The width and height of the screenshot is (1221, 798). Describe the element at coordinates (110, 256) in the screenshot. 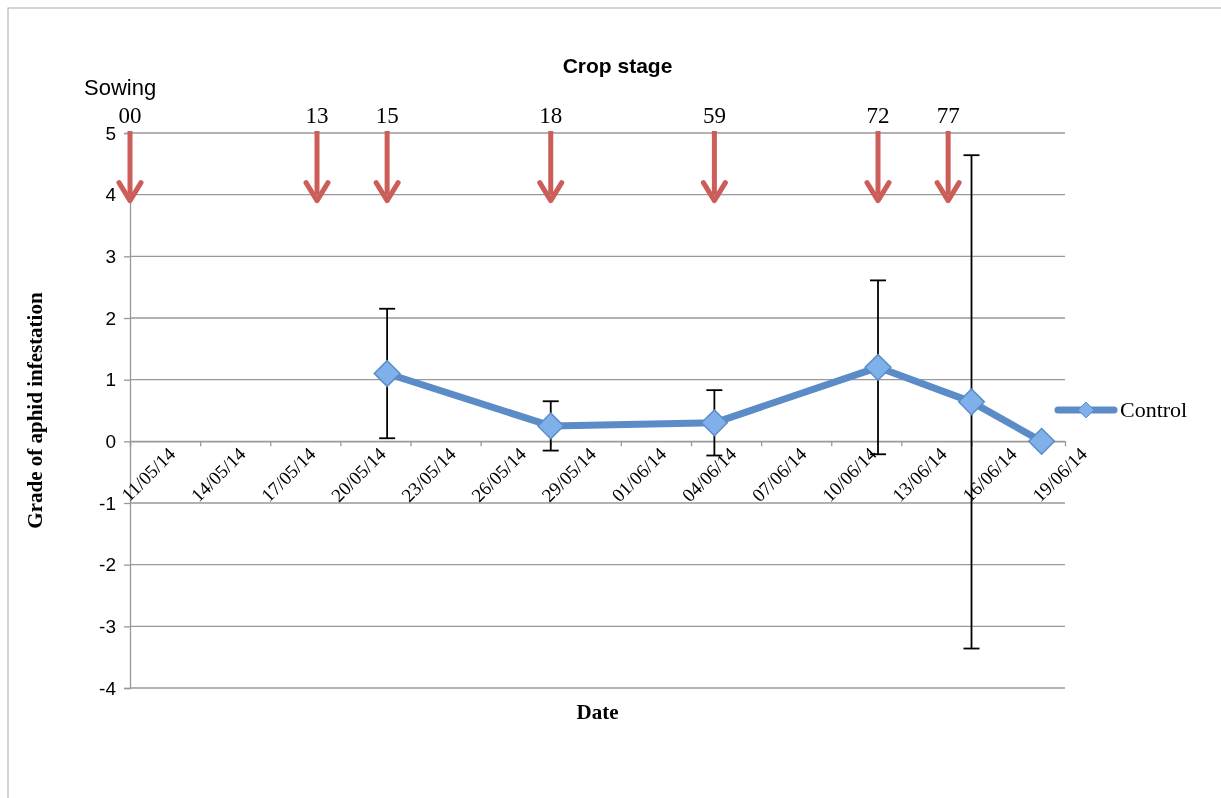

I see `y-tick-label: 3` at that location.